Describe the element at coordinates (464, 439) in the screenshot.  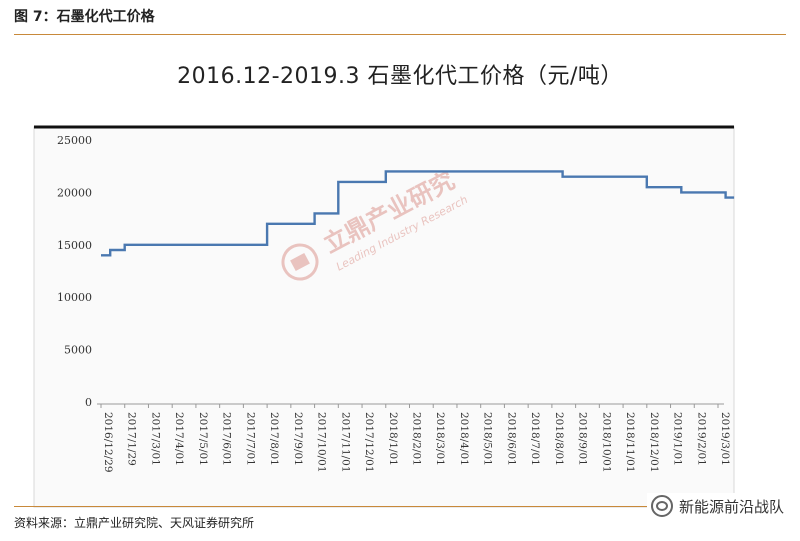
I see `x-tick-label: 2018/4/01` at that location.